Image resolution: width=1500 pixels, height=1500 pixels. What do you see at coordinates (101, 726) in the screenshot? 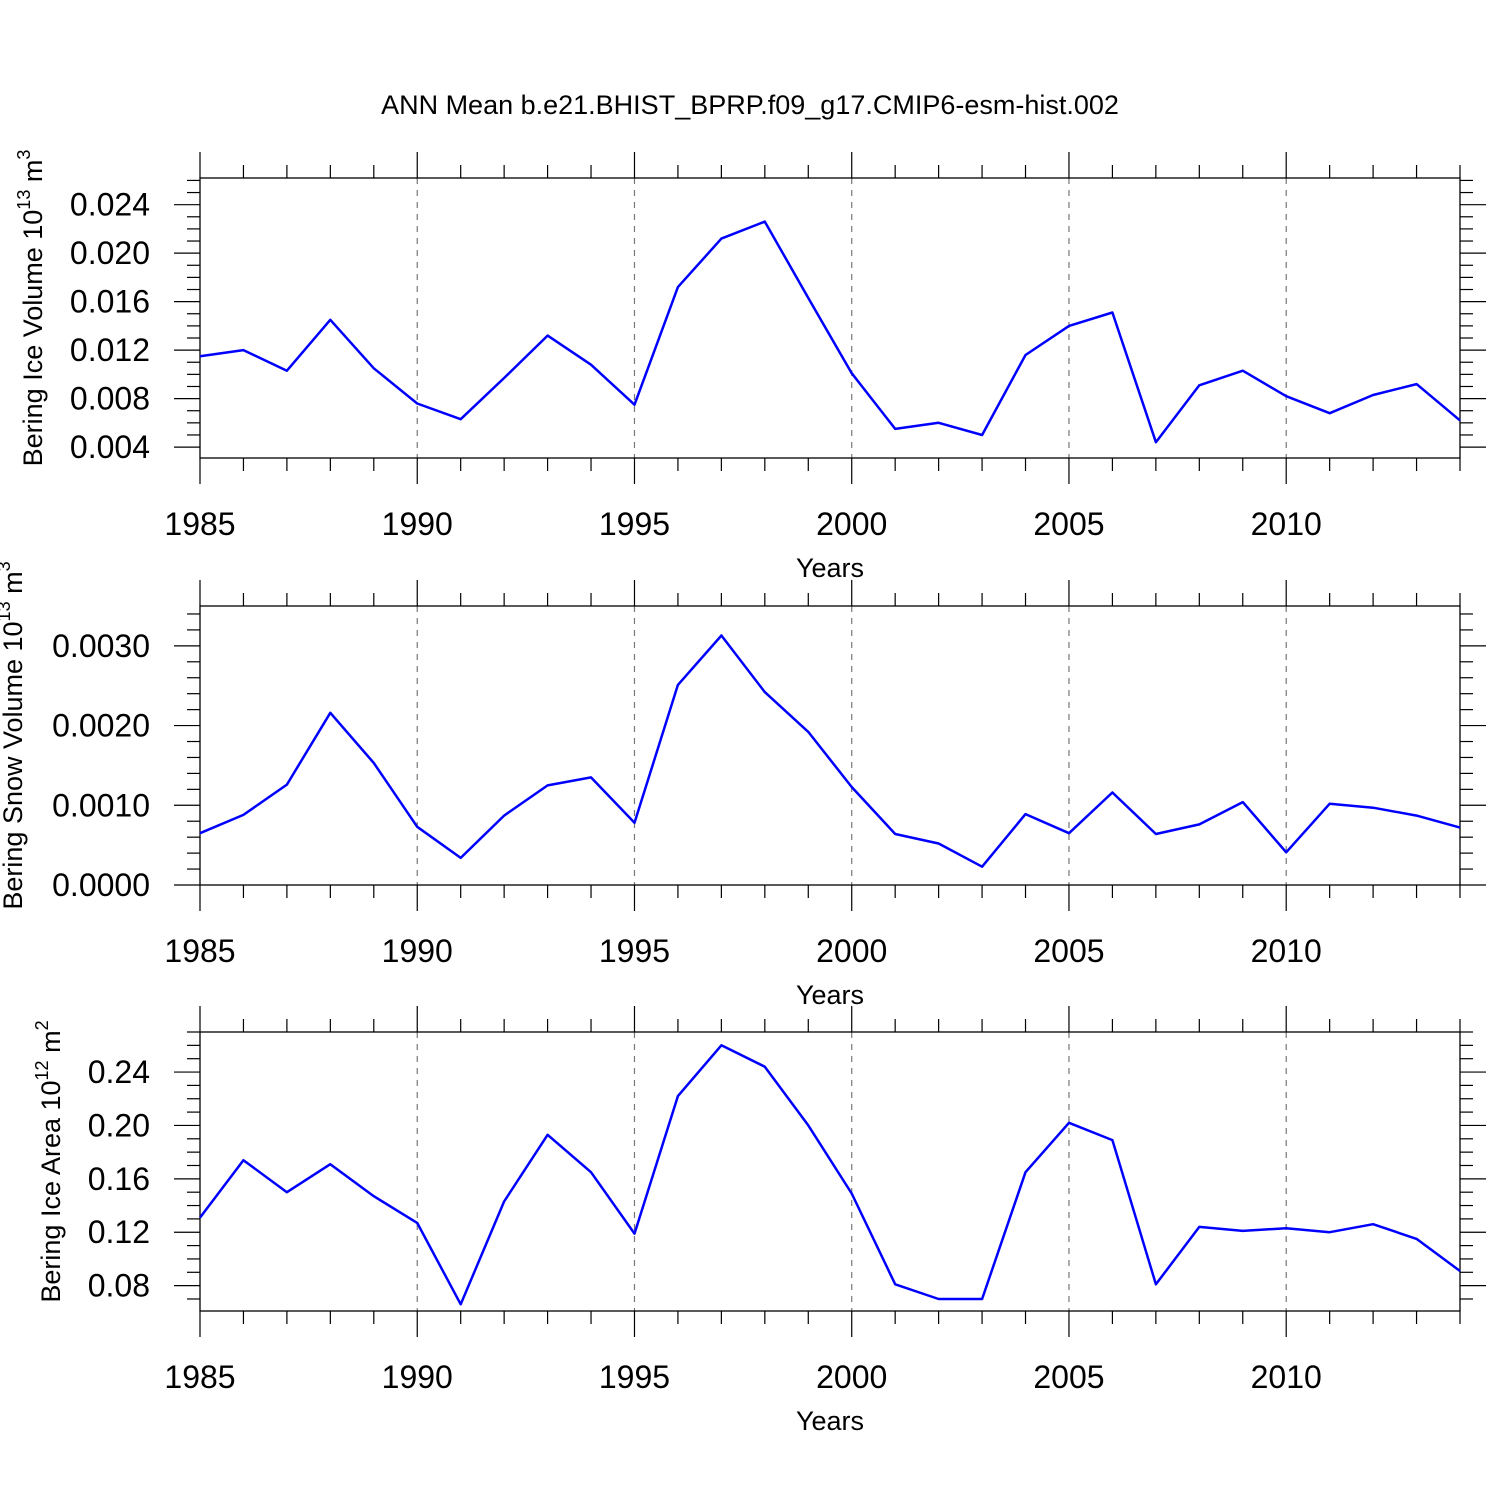
I see `y-tick-label: 0.0020` at bounding box center [101, 726].